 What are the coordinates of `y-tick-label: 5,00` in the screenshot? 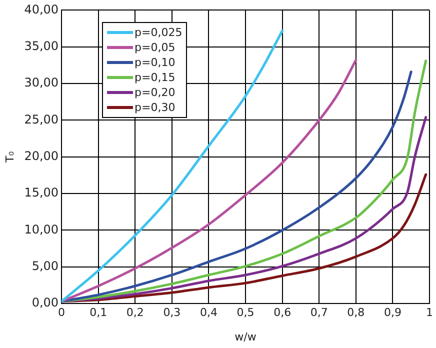 It's located at (45, 266).